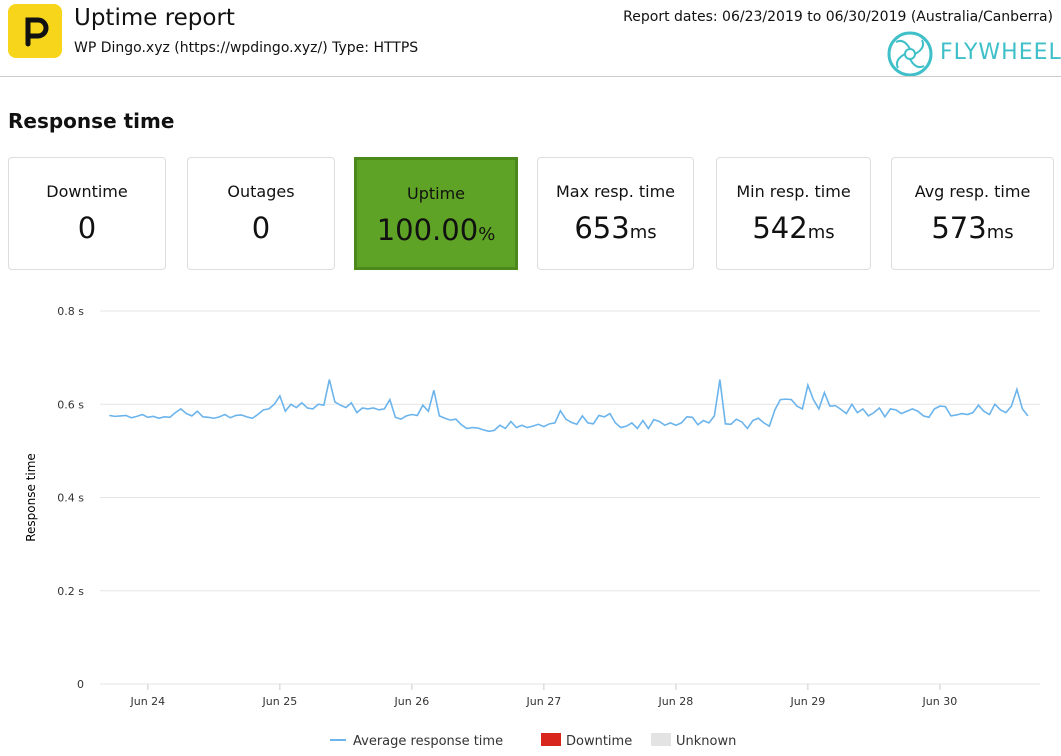  I want to click on logo-icon, so click(37, 32).